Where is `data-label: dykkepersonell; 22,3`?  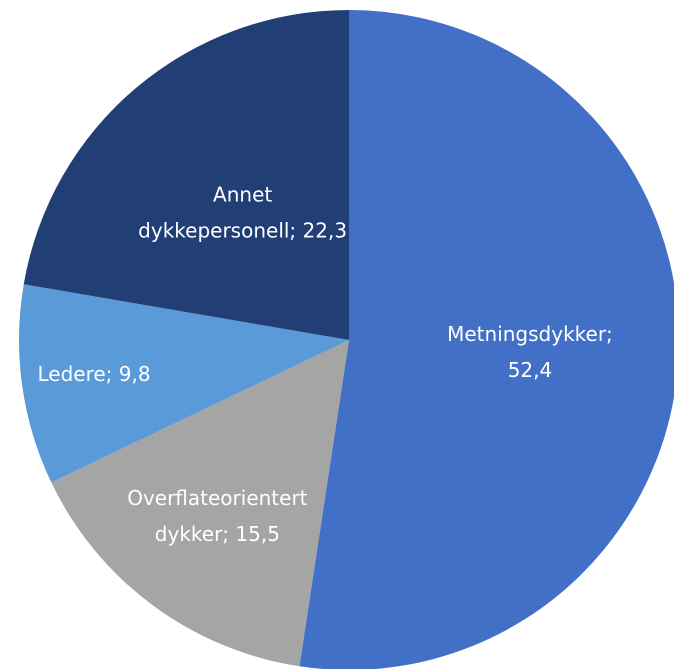 data-label: dykkepersonell; 22,3 is located at coordinates (242, 230).